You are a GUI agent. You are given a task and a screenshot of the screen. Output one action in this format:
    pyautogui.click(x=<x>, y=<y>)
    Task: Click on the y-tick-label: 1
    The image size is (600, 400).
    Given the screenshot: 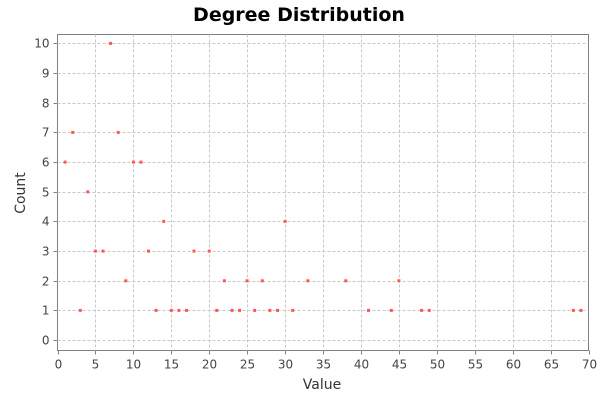 What is the action you would take?
    pyautogui.click(x=46, y=311)
    